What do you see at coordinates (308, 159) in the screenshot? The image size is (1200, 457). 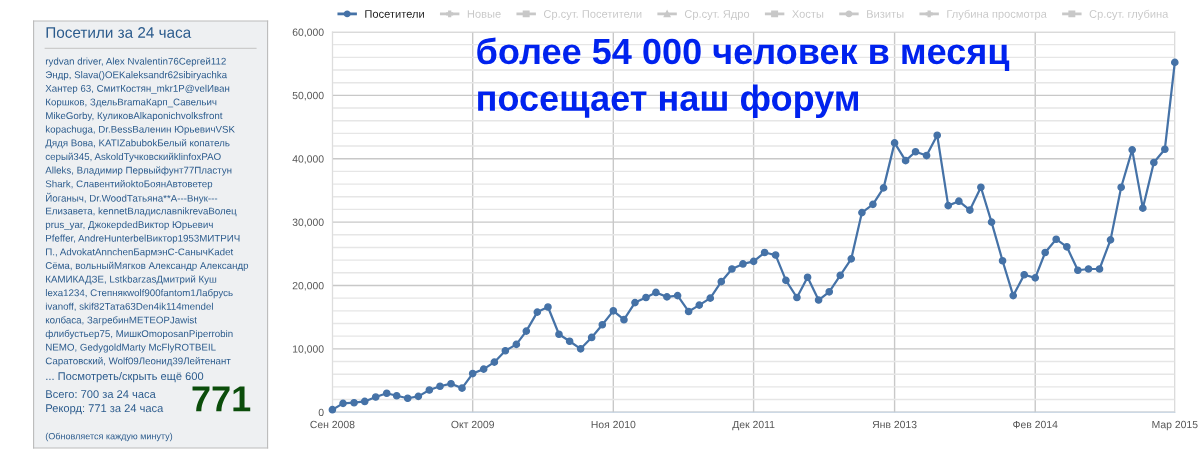 I see `y-tick-label: 40,000` at bounding box center [308, 159].